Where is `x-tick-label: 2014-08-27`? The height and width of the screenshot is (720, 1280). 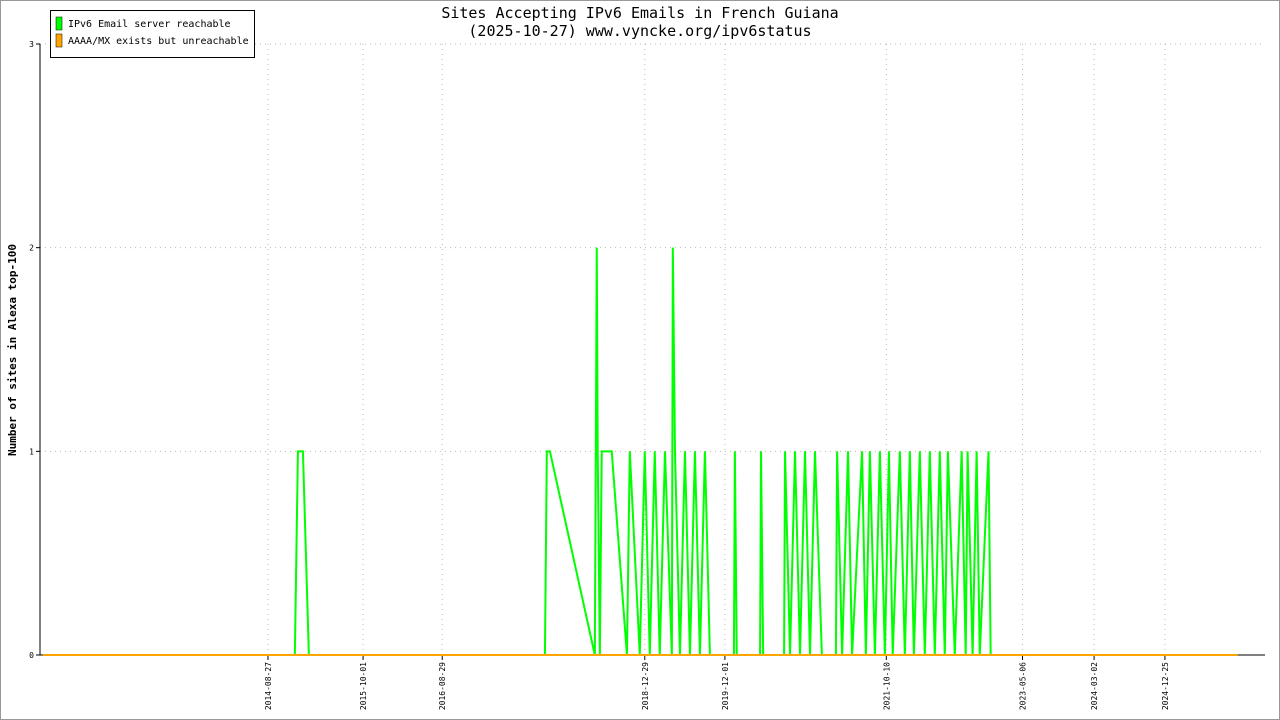 x-tick-label: 2014-08-27 is located at coordinates (268, 686).